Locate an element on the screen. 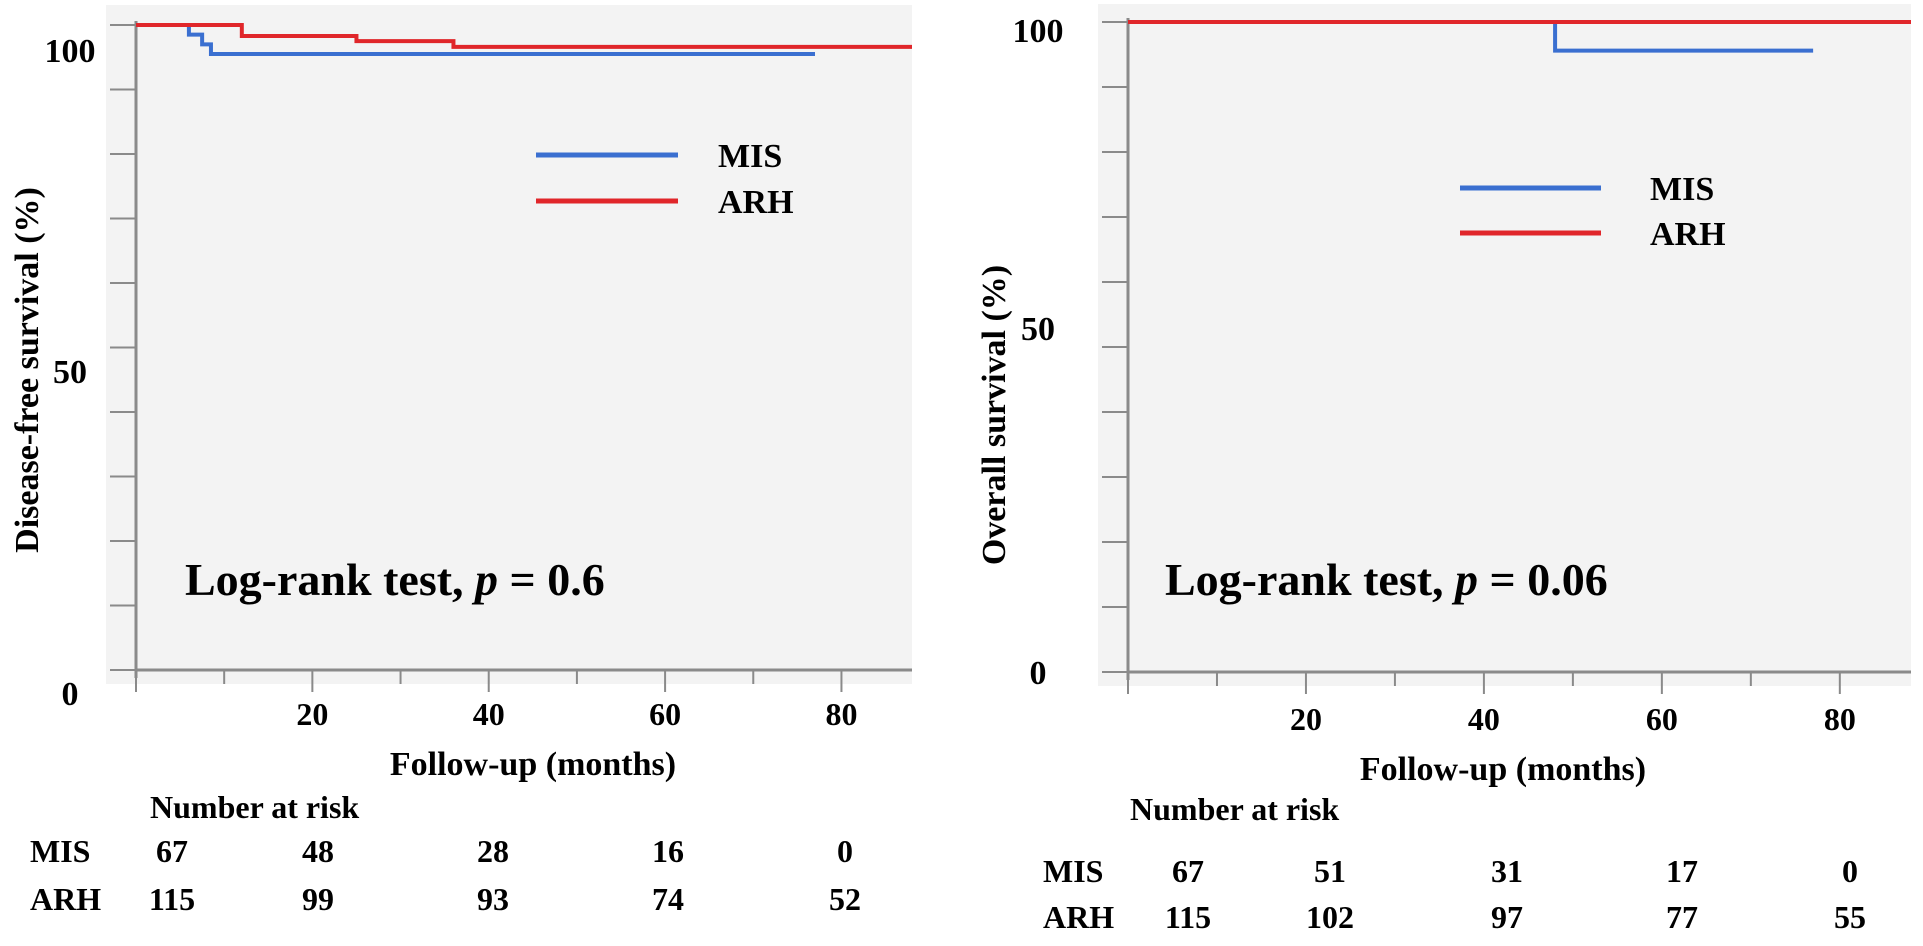  risk-cell: 28 is located at coordinates (493, 851).